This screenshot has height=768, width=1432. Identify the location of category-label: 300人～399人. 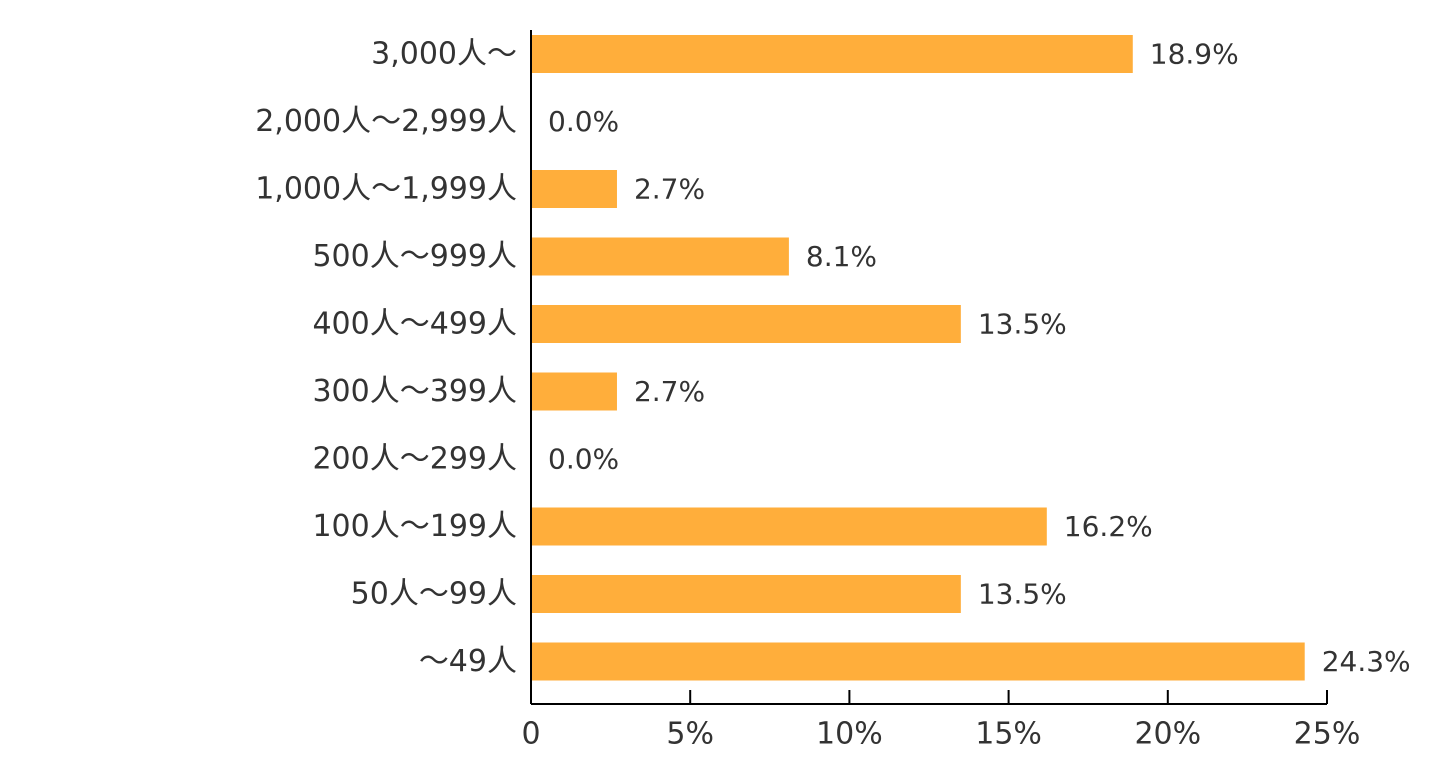
(414, 391).